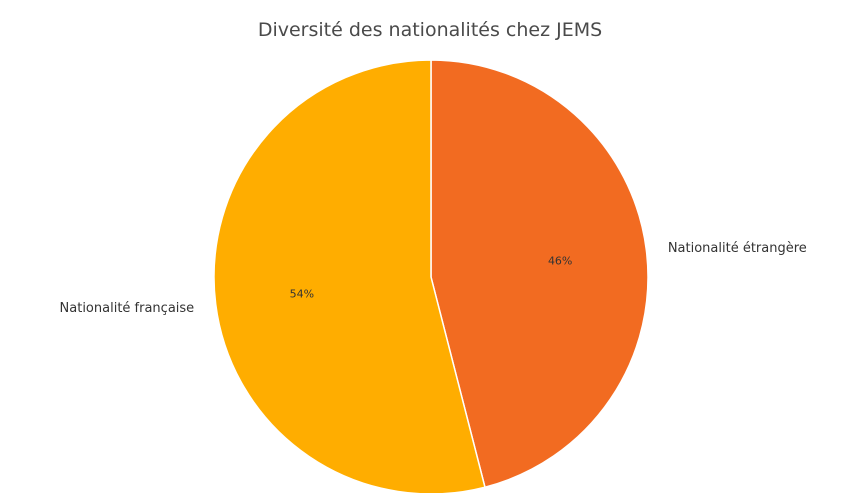 This screenshot has height=493, width=856. I want to click on pie-percent-label-2: 54%, so click(302, 293).